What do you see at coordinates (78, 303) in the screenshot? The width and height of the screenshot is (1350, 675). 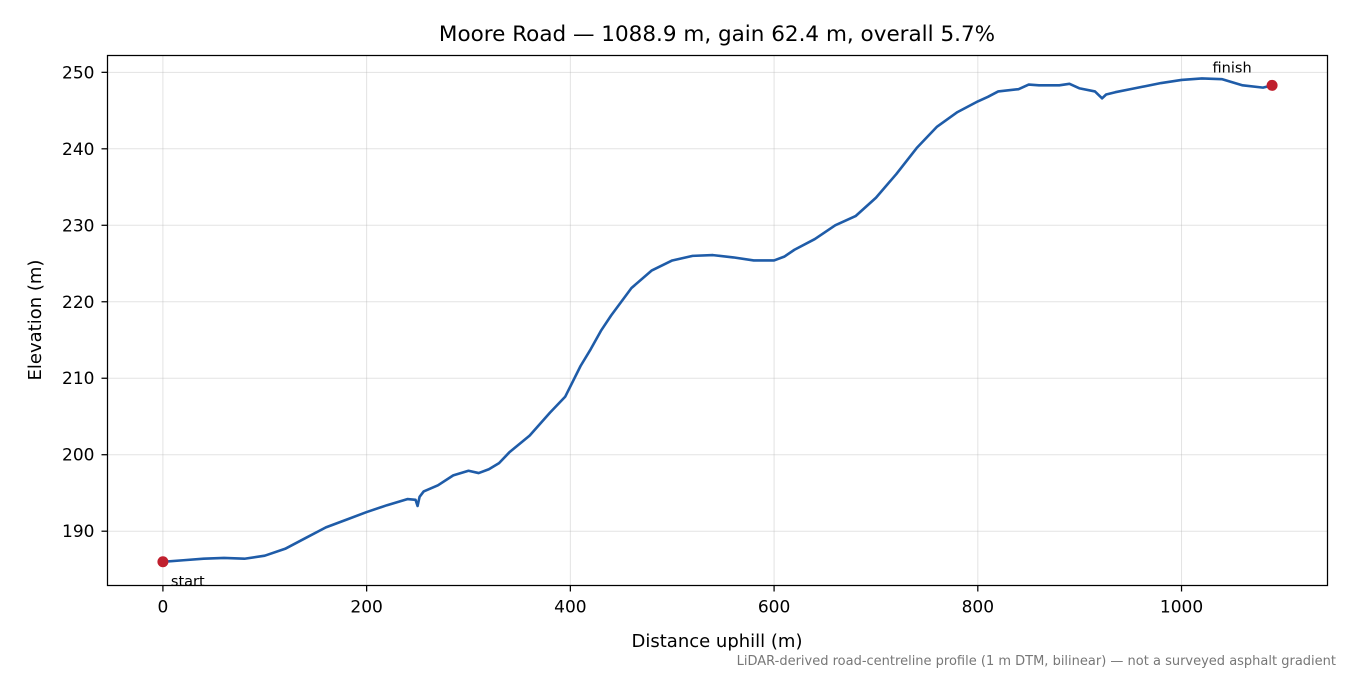 I see `y-tick-label: 220` at bounding box center [78, 303].